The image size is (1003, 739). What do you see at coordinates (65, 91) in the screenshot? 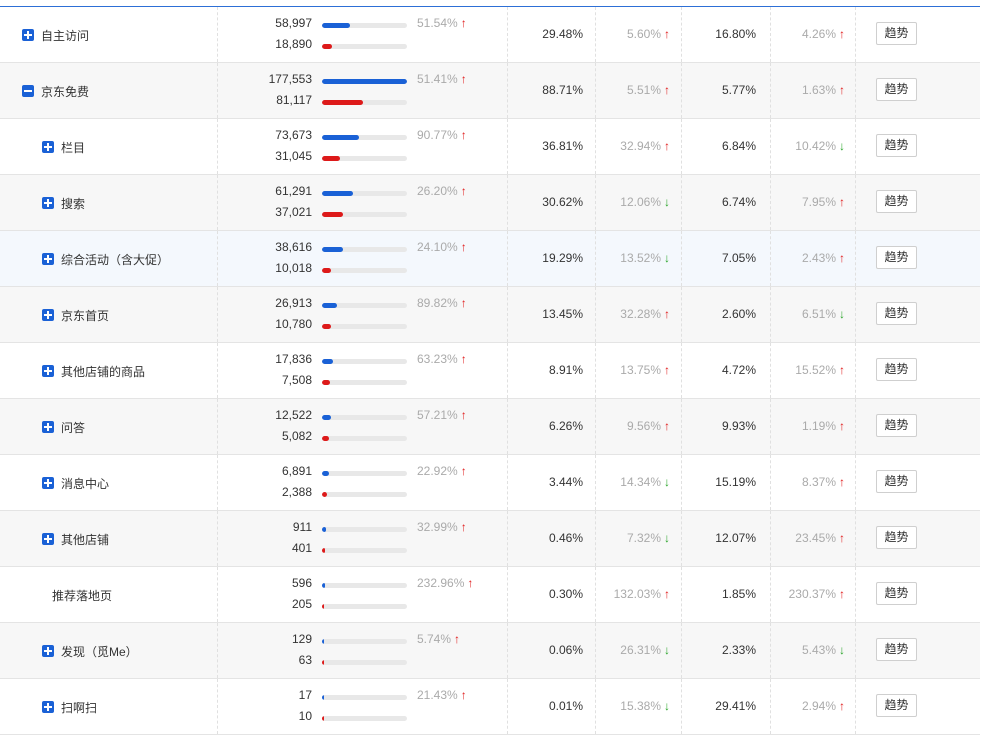
I see `row-name: 京东免费` at bounding box center [65, 91].